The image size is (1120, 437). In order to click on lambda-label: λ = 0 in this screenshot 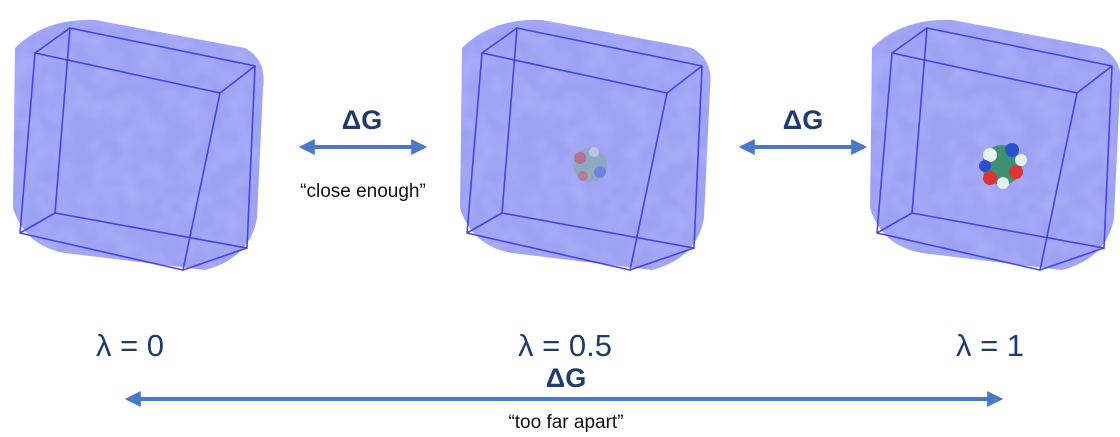, I will do `click(130, 345)`.